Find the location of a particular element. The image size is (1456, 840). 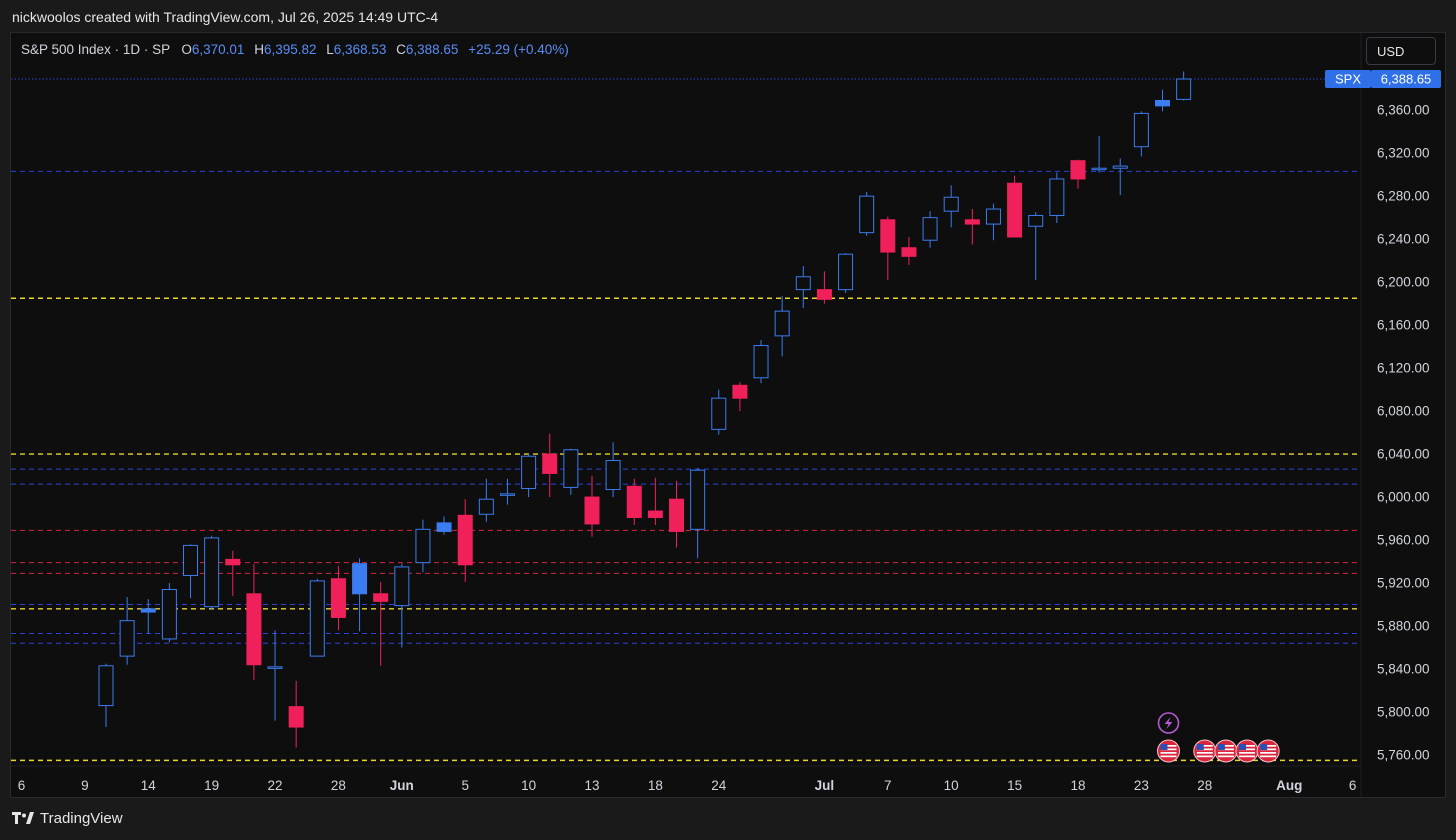

flash-icon-bolt is located at coordinates (1168, 723).